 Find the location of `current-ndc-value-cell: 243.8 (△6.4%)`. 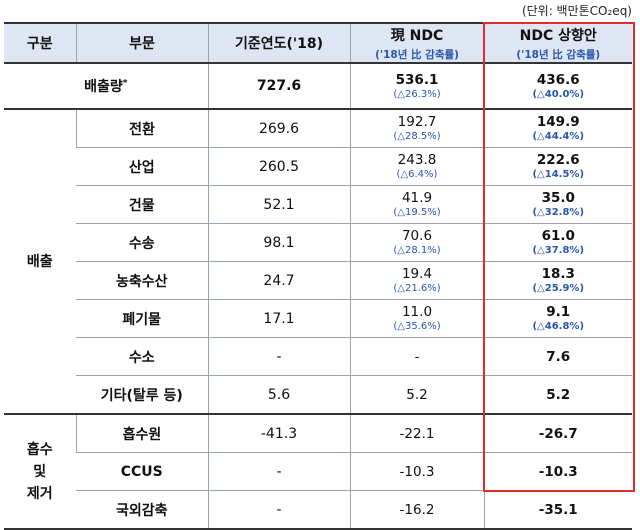

current-ndc-value-cell: 243.8 (△6.4%) is located at coordinates (416, 166).